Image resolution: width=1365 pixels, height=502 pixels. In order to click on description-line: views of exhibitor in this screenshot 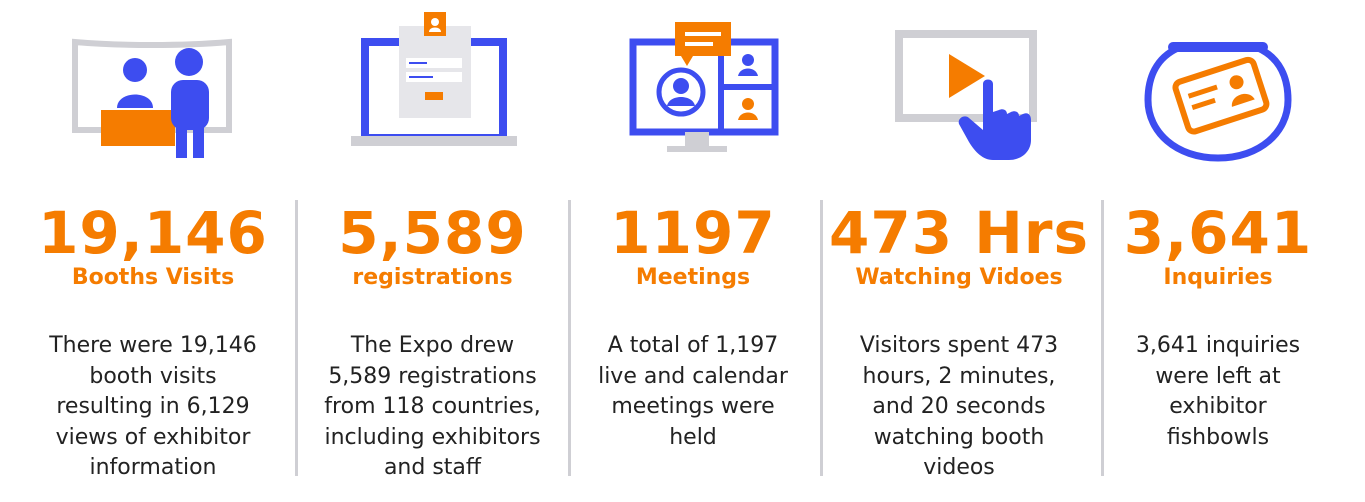, I will do `click(153, 437)`.